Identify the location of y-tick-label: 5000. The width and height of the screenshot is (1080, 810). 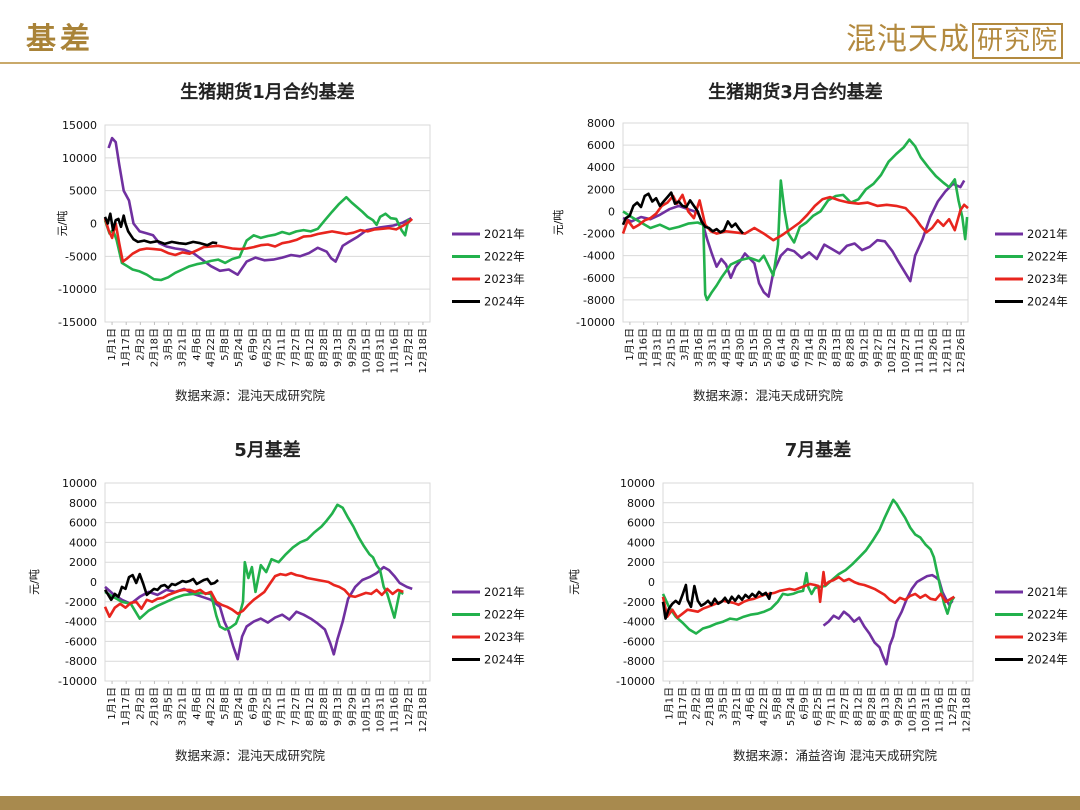
(83, 191).